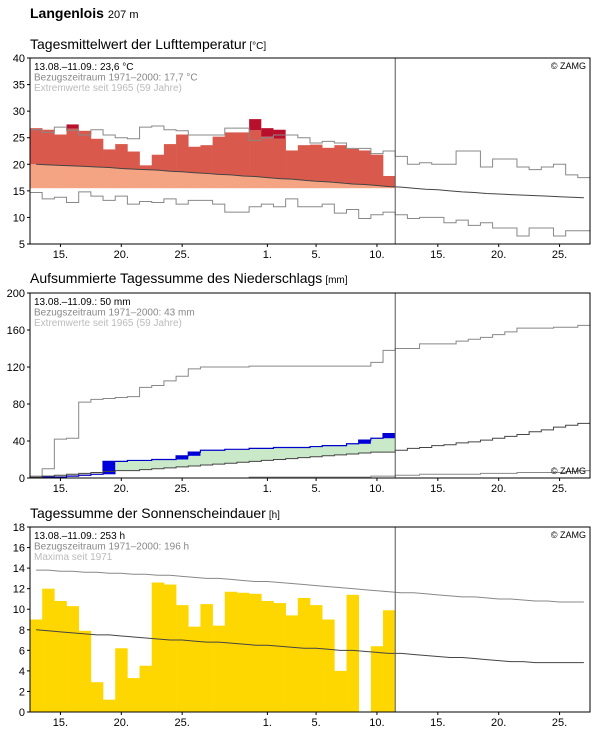 Image resolution: width=596 pixels, height=729 pixels. I want to click on sun-chart-title: Tagessumme der Sonnenscheindauer [h], so click(155, 513).